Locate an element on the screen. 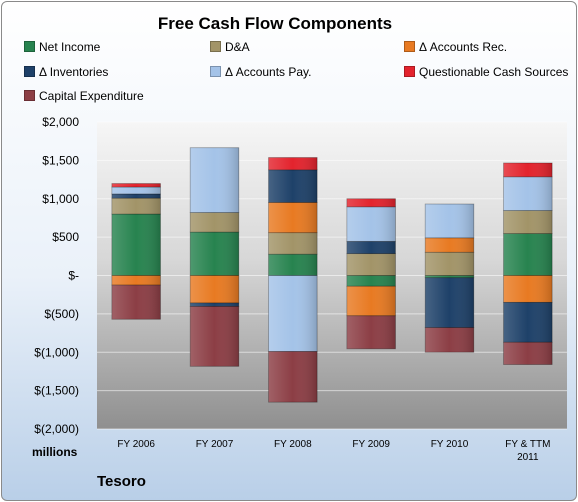 This screenshot has height=502, width=578. bar-d-a-1-shade is located at coordinates (136, 206).